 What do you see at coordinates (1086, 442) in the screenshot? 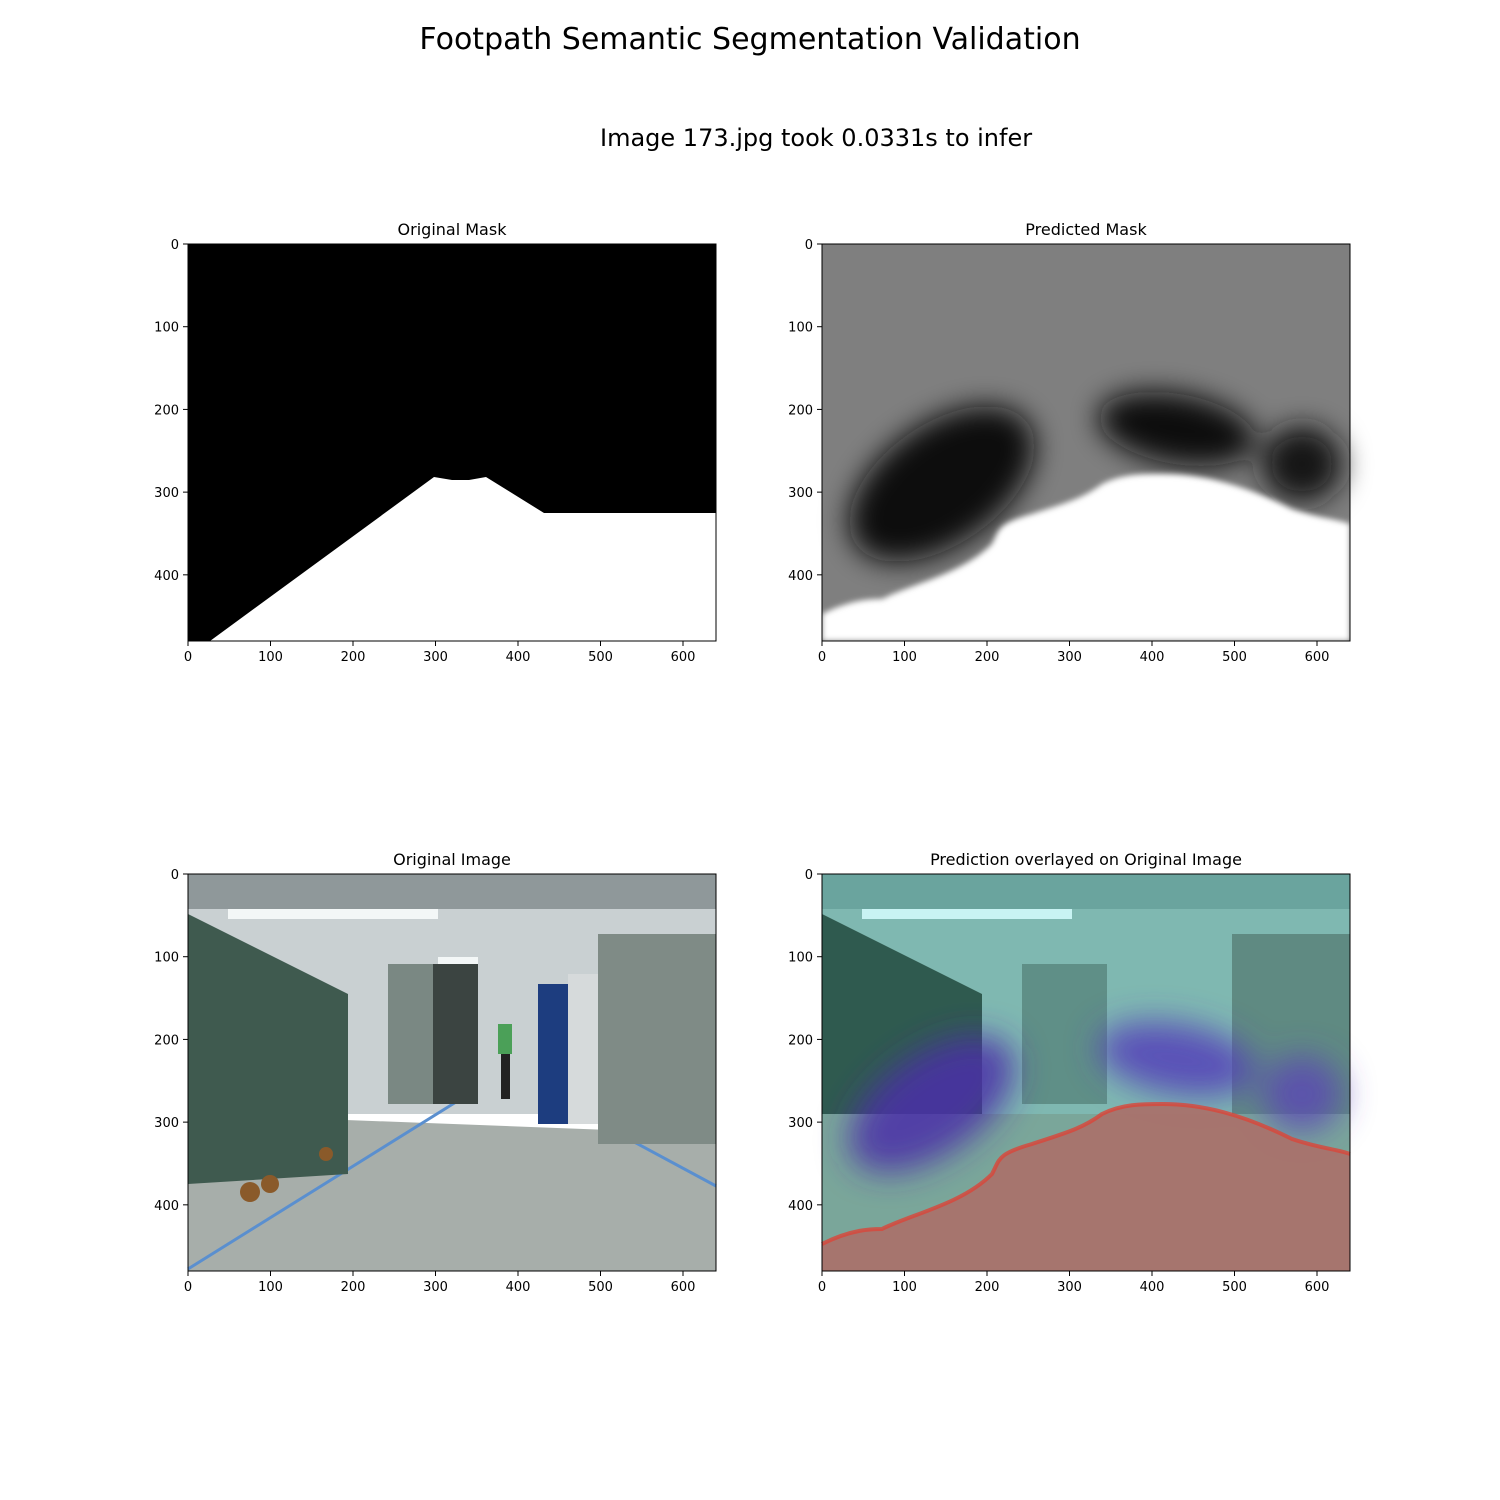
I see `predicted-mask-image` at bounding box center [1086, 442].